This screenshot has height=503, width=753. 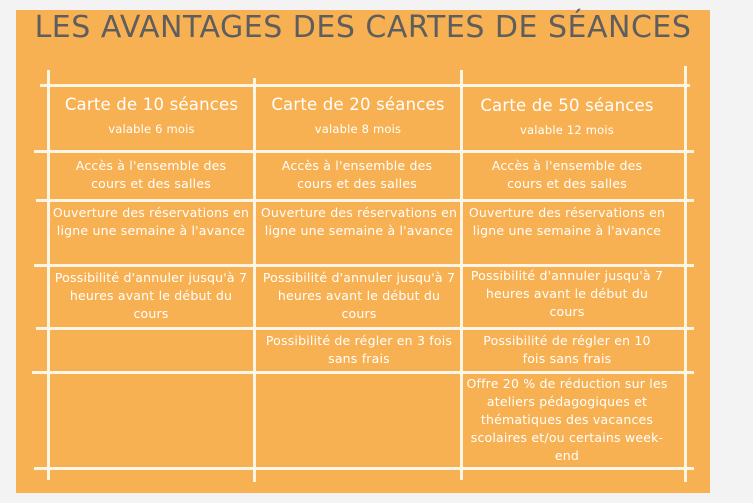 What do you see at coordinates (358, 129) in the screenshot?
I see `card-validity: valable 8 mois` at bounding box center [358, 129].